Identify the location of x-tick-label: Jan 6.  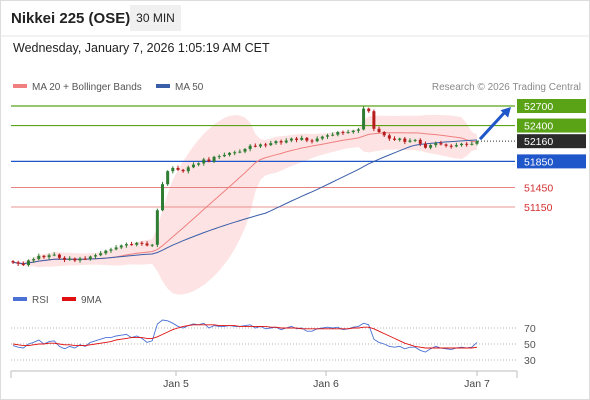
(326, 384).